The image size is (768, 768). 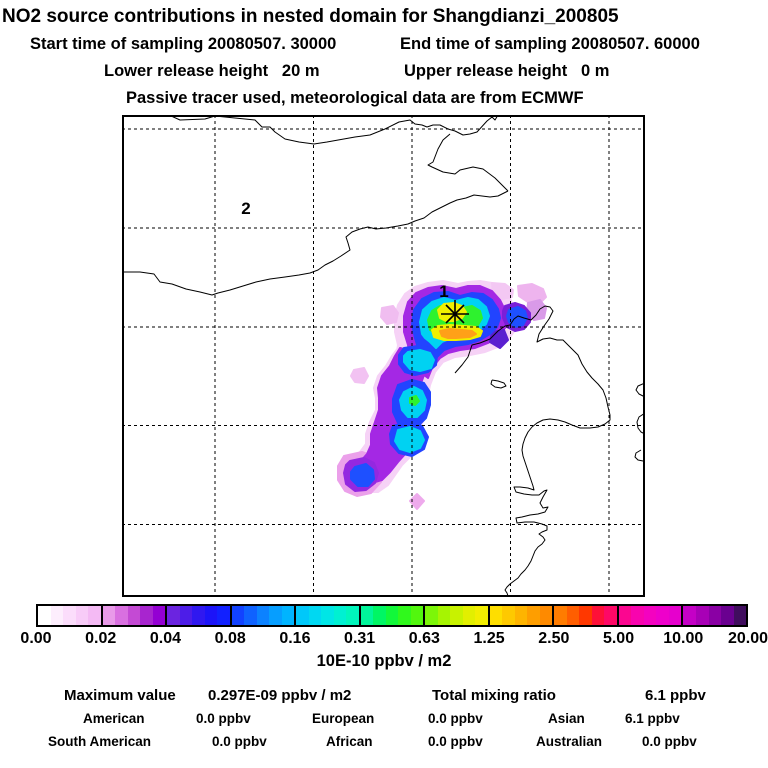 I want to click on max-value-label: Maximum value, so click(x=120, y=695).